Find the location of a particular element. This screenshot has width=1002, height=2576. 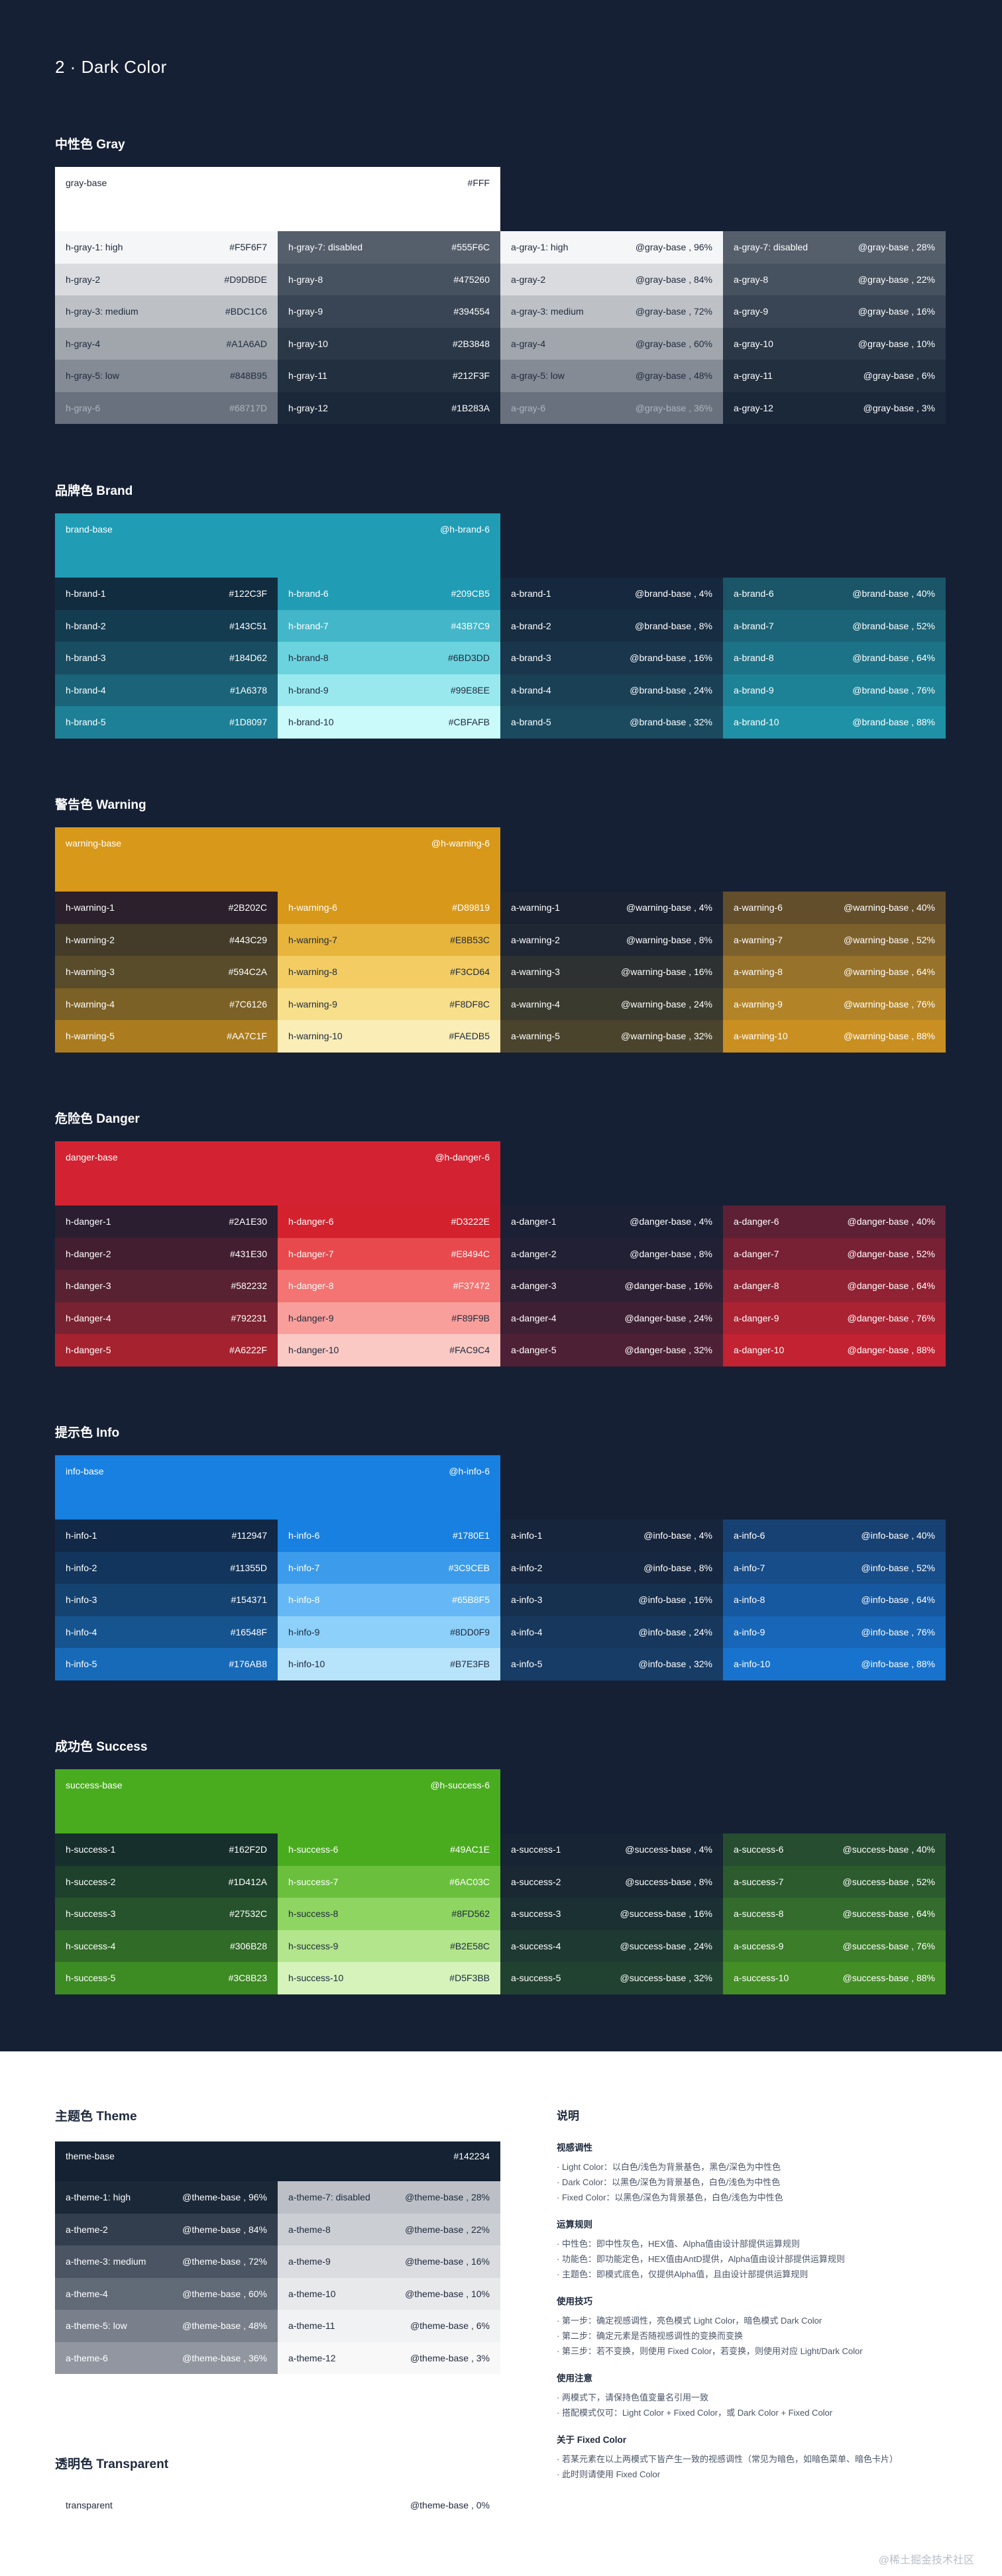

notes-item: 若某元素在以上两模式下皆产生一致的视感调性（常见为暗色，如暗色菜单、暗色卡片） is located at coordinates (755, 2459).